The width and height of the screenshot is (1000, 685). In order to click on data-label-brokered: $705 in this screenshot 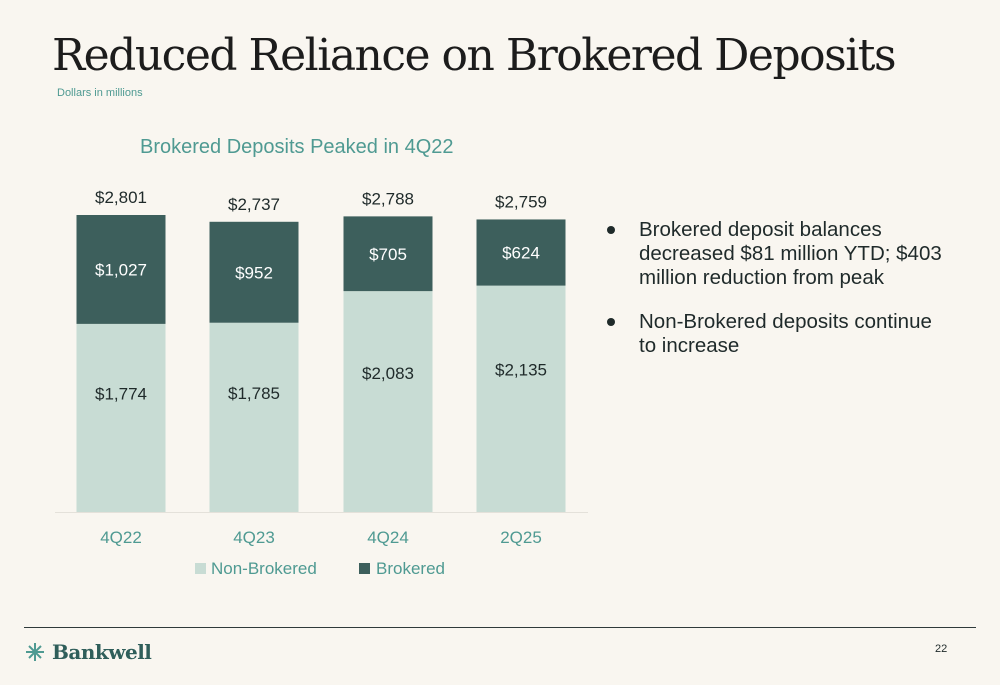, I will do `click(388, 254)`.